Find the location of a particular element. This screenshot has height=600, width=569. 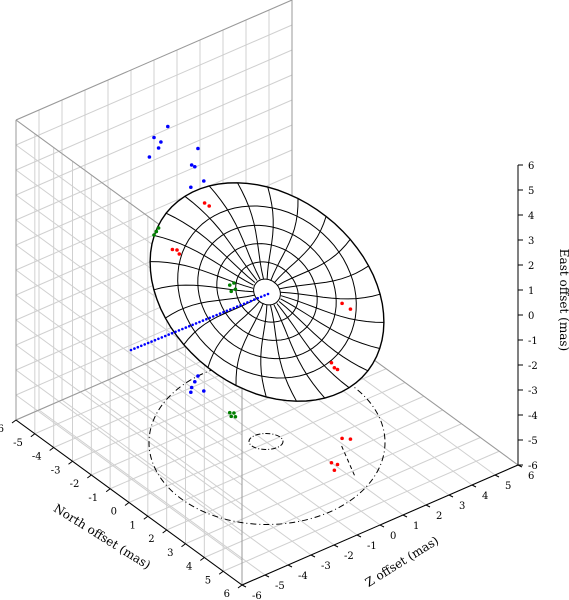

chart-projections is located at coordinates (267, 442).